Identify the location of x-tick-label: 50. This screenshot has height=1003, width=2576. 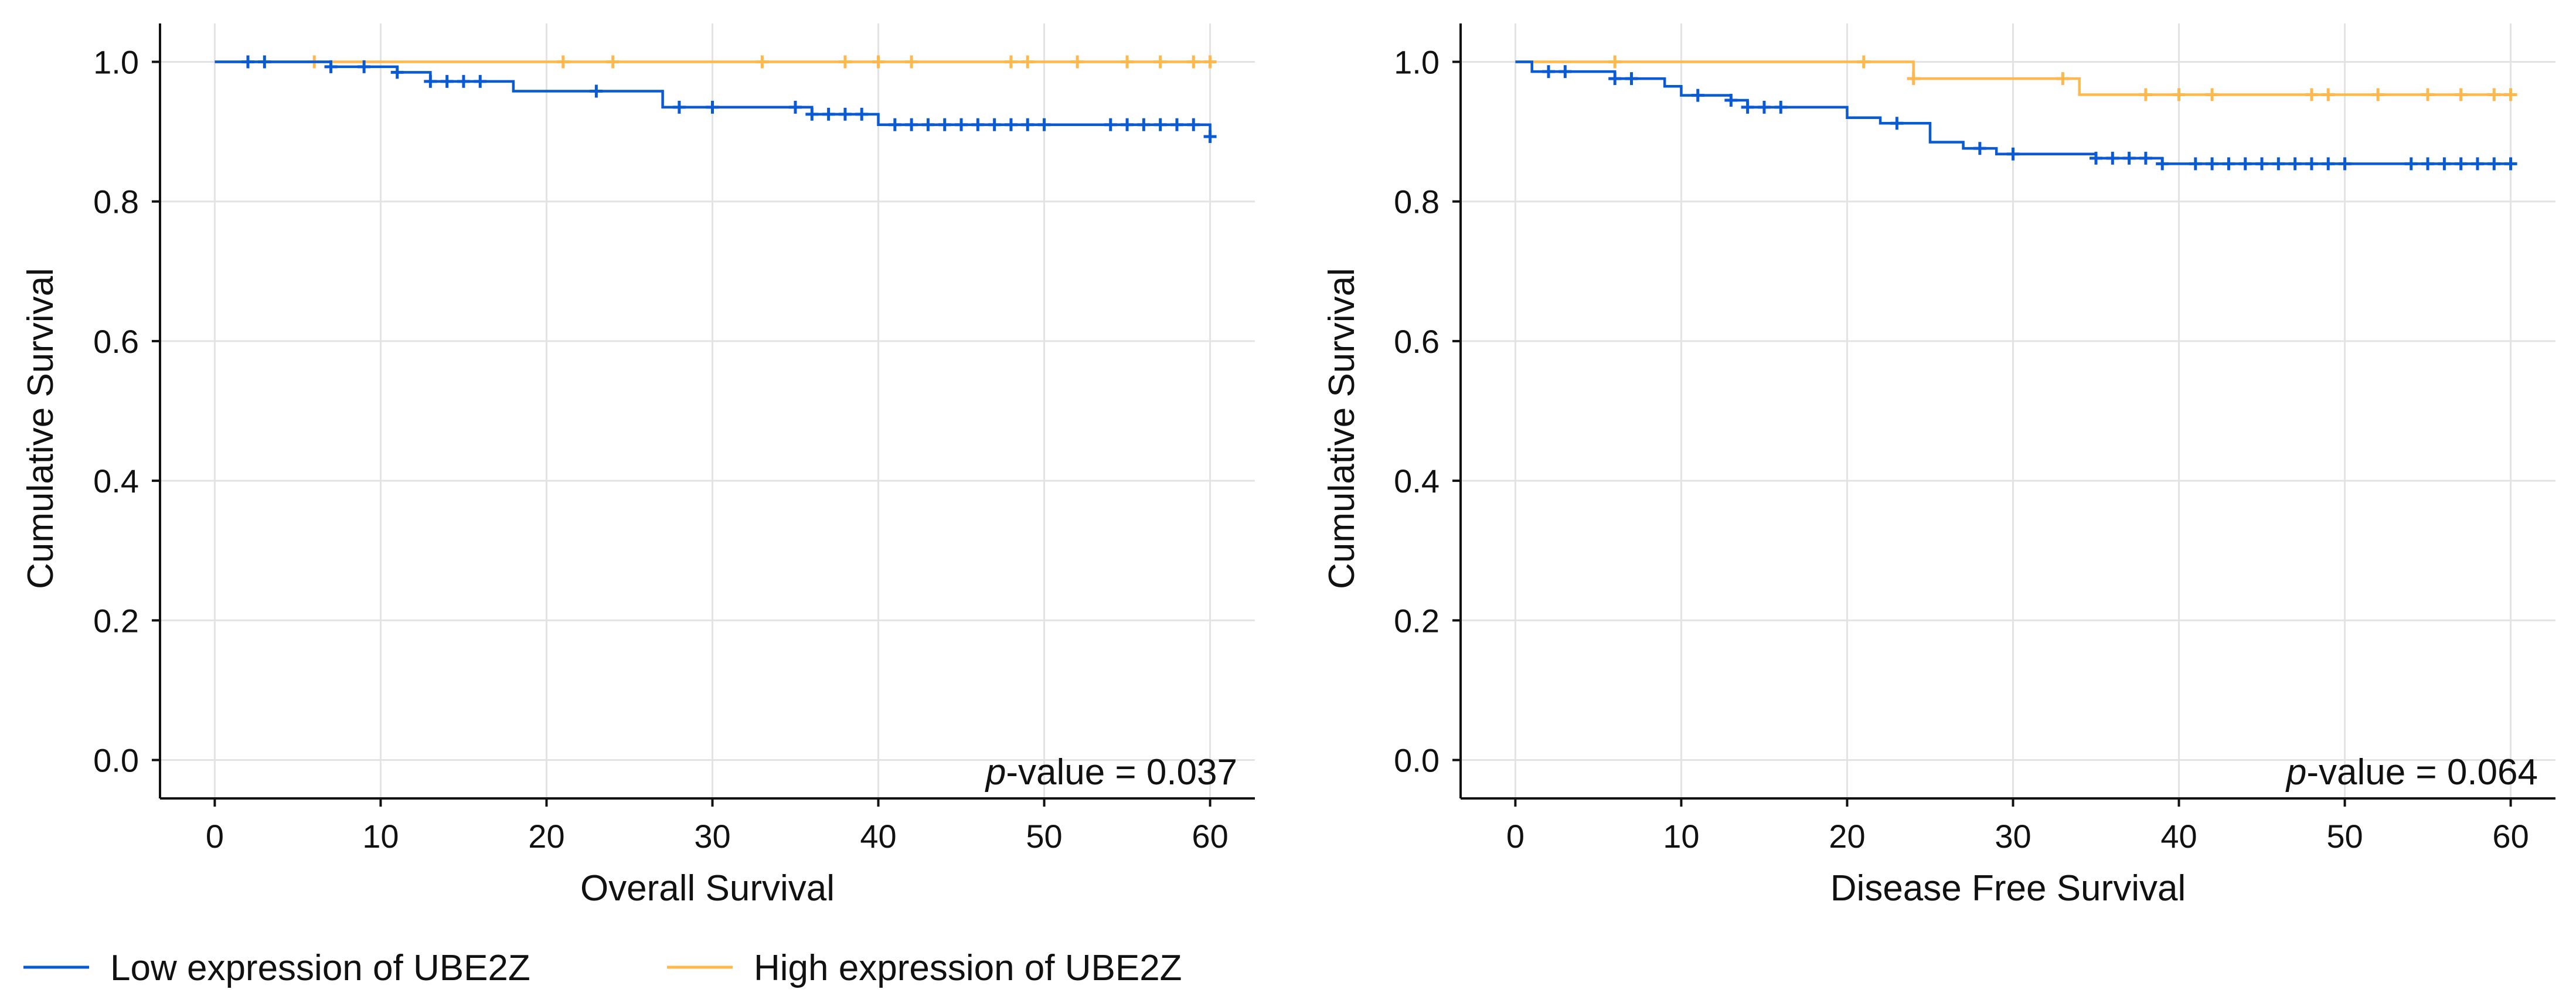
(1044, 836).